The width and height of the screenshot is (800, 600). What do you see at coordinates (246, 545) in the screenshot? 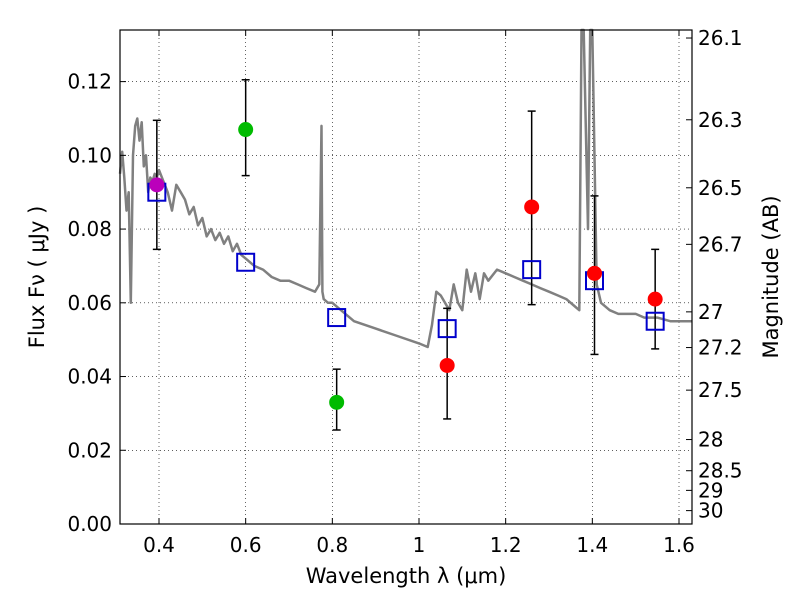
I see `x-tick-label: 0.6` at bounding box center [246, 545].